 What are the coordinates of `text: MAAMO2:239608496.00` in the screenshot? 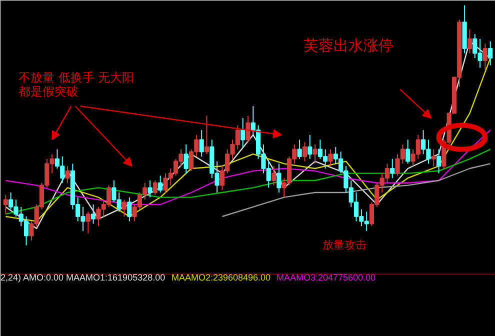 It's located at (221, 277).